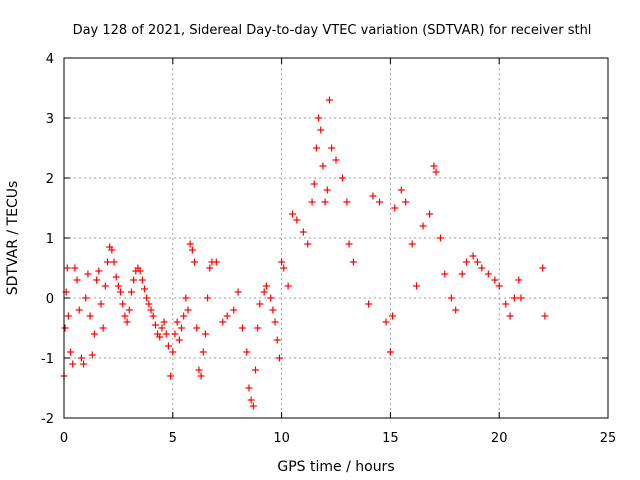  What do you see at coordinates (47, 419) in the screenshot?
I see `y-tick-label: -2` at bounding box center [47, 419].